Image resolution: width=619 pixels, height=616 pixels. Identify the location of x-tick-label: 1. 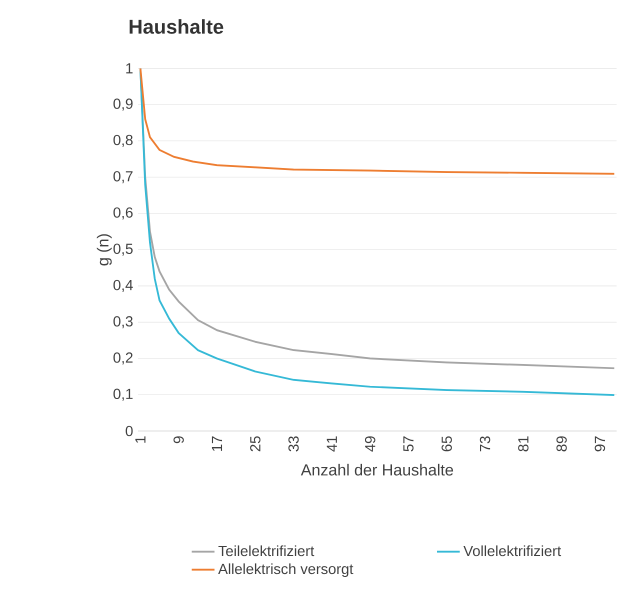
(140, 439).